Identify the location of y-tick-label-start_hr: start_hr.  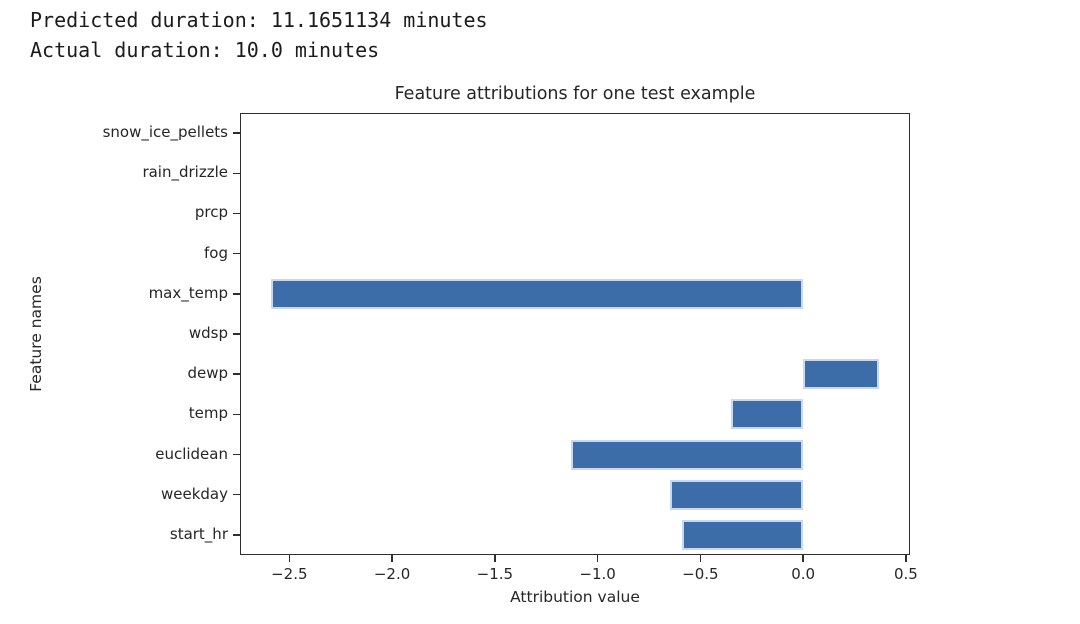
(198, 533).